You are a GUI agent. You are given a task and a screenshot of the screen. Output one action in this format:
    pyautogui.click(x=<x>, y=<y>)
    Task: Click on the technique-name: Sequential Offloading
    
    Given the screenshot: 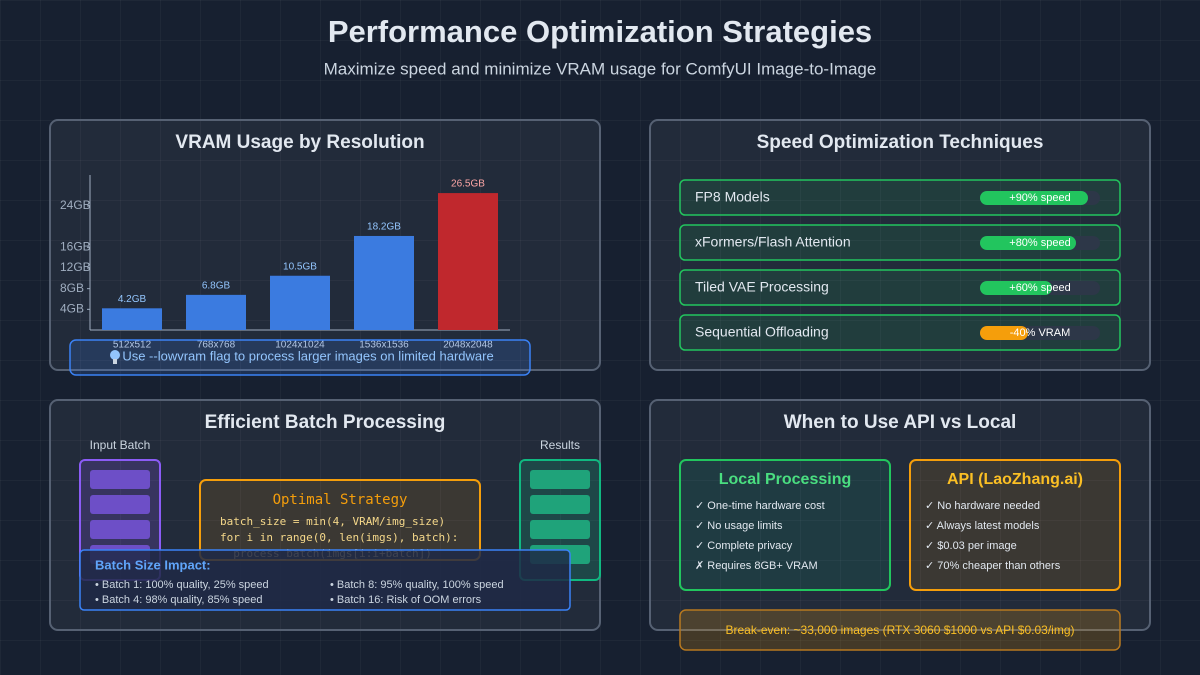 What is the action you would take?
    pyautogui.click(x=762, y=332)
    